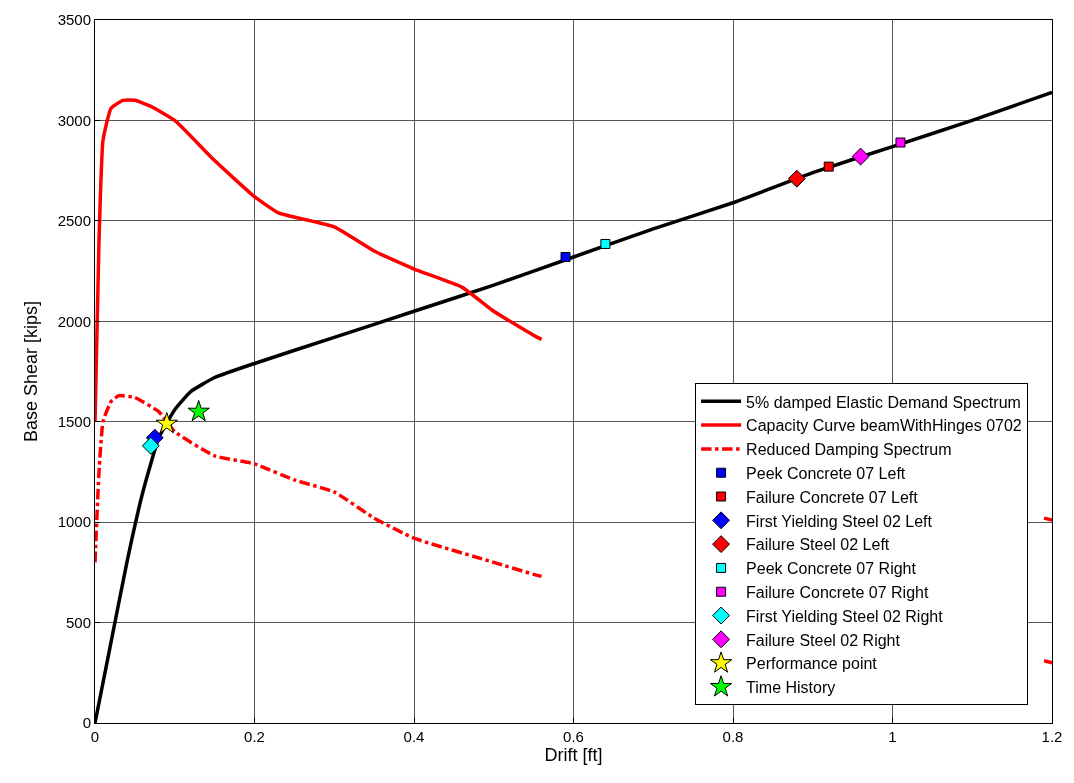 The width and height of the screenshot is (1074, 783). What do you see at coordinates (823, 640) in the screenshot?
I see `legend-label: Failure Steel 02 Right` at bounding box center [823, 640].